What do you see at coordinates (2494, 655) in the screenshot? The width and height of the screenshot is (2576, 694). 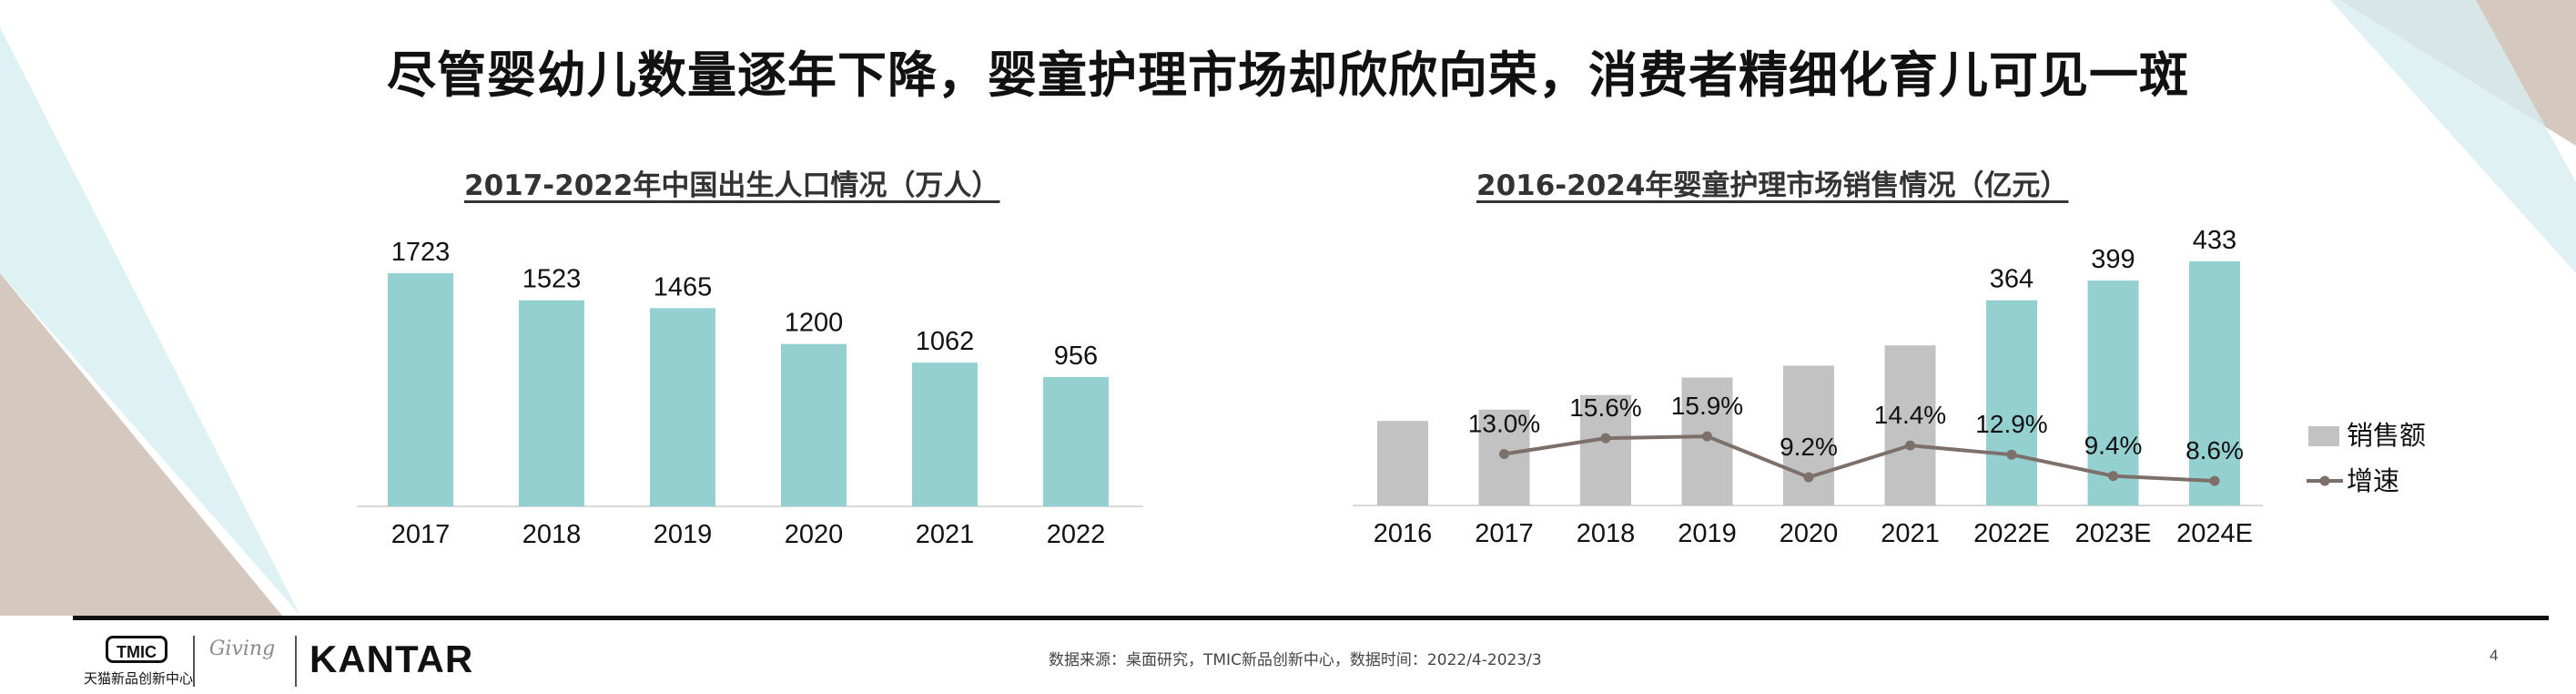 I see `page-number: 4` at bounding box center [2494, 655].